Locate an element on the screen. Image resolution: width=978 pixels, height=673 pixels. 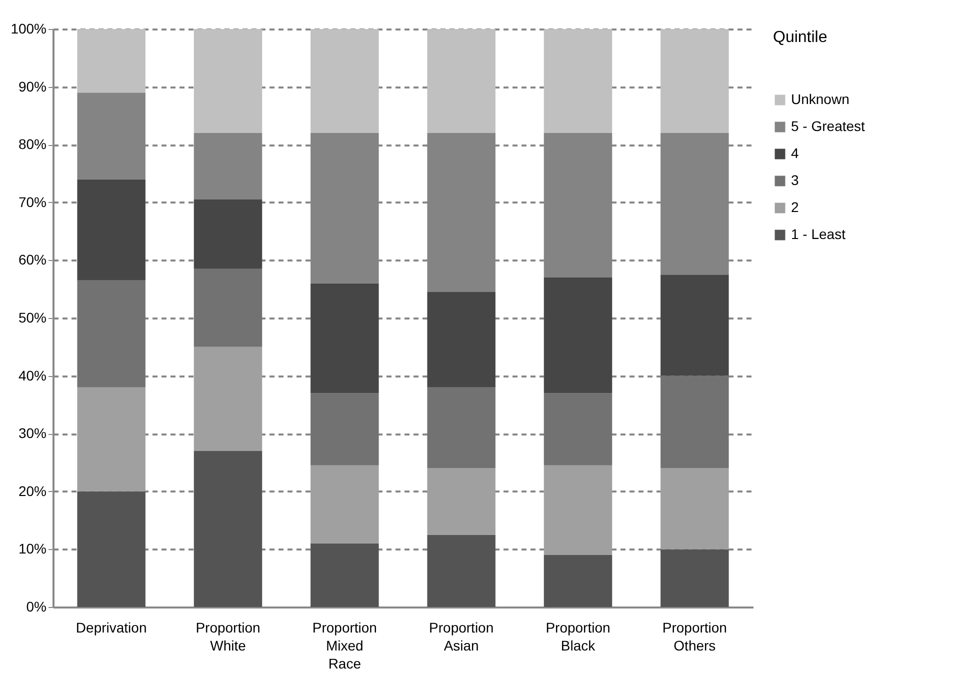
legend-label: Unknown is located at coordinates (820, 99).